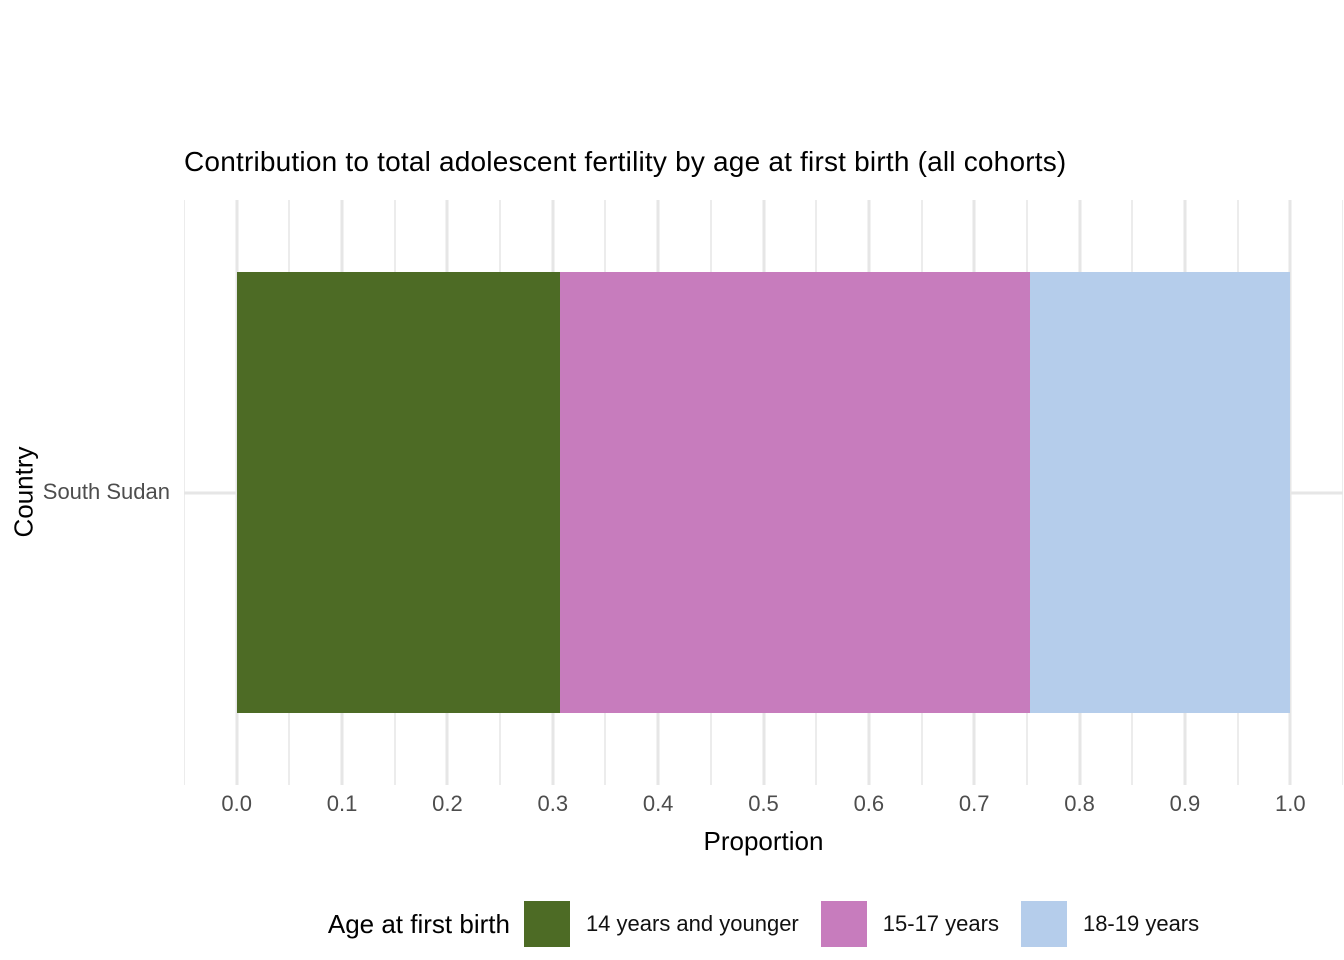 The image size is (1344, 960). Describe the element at coordinates (106, 491) in the screenshot. I see `y-category-label: South Sudan` at that location.